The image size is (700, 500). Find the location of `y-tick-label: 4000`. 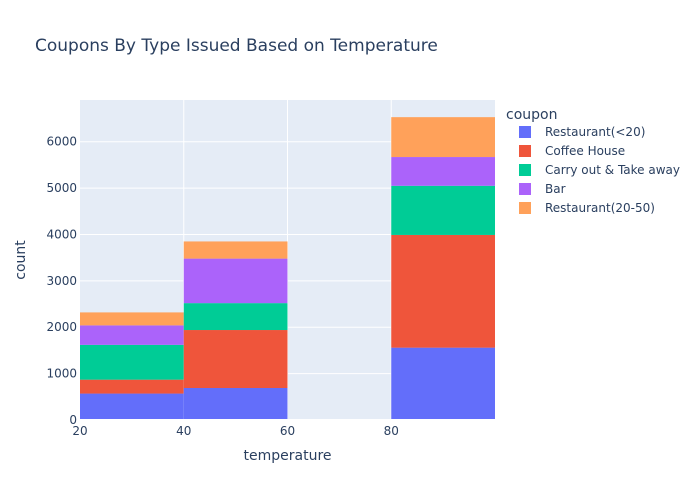

y-tick-label: 4000 is located at coordinates (61, 234).